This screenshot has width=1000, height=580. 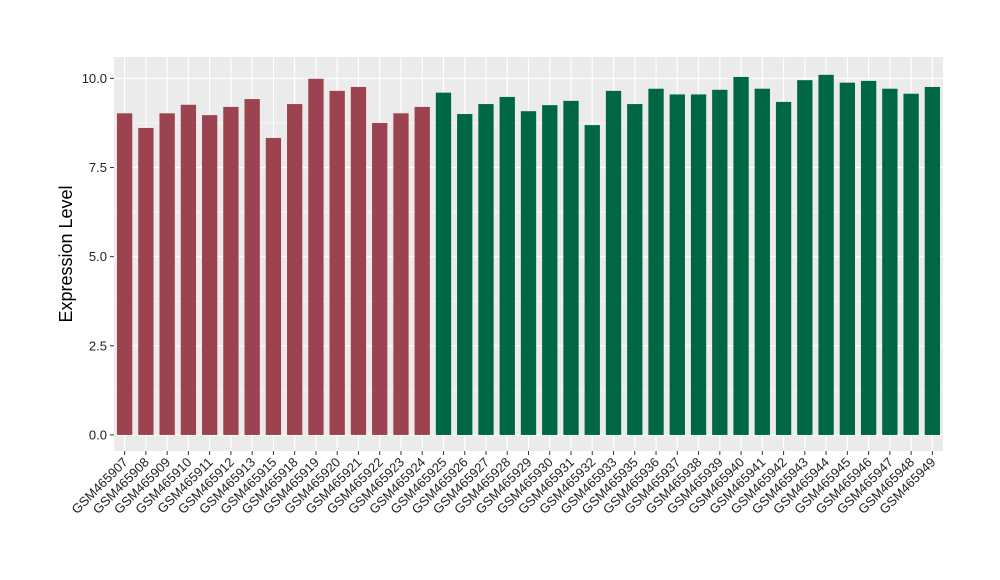 What do you see at coordinates (465, 274) in the screenshot?
I see `bar-GSM465926` at bounding box center [465, 274].